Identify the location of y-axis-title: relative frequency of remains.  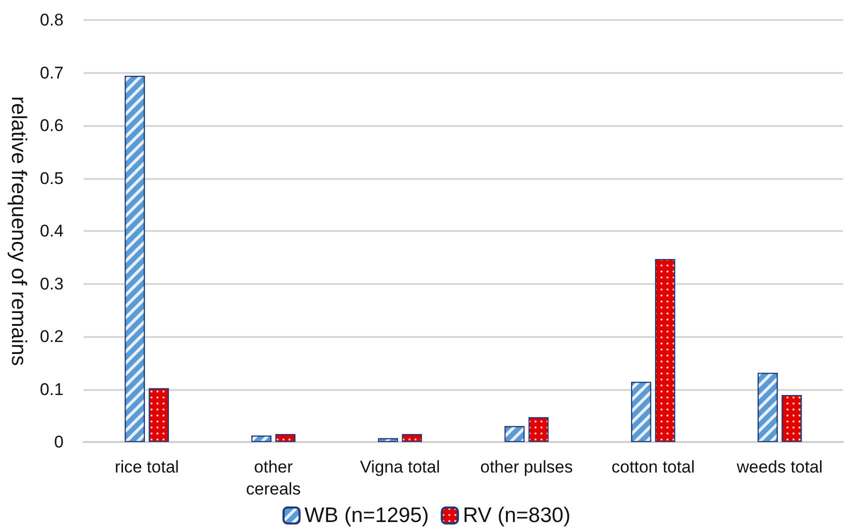
(18, 231).